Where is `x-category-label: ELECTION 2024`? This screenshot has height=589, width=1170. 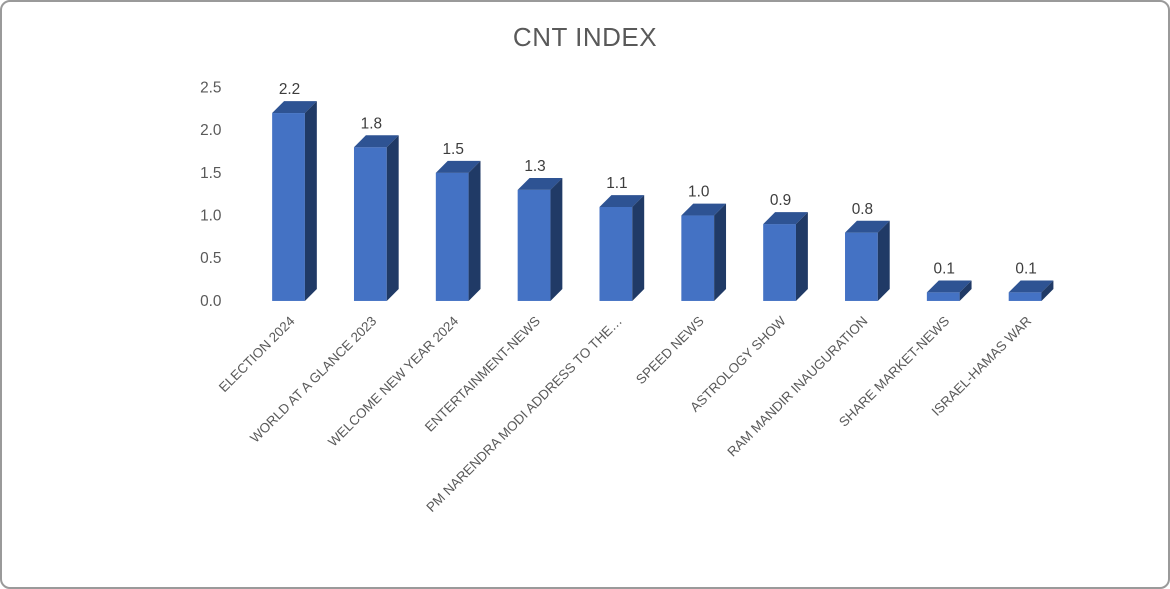 x-category-label: ELECTION 2024 is located at coordinates (257, 354).